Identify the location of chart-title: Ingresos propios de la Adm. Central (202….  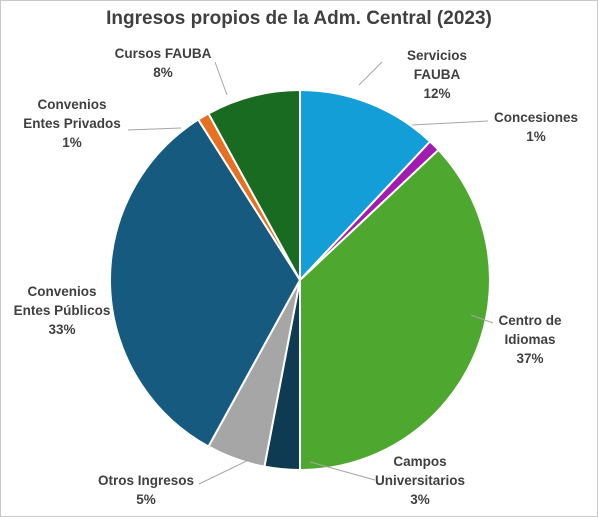
(299, 18).